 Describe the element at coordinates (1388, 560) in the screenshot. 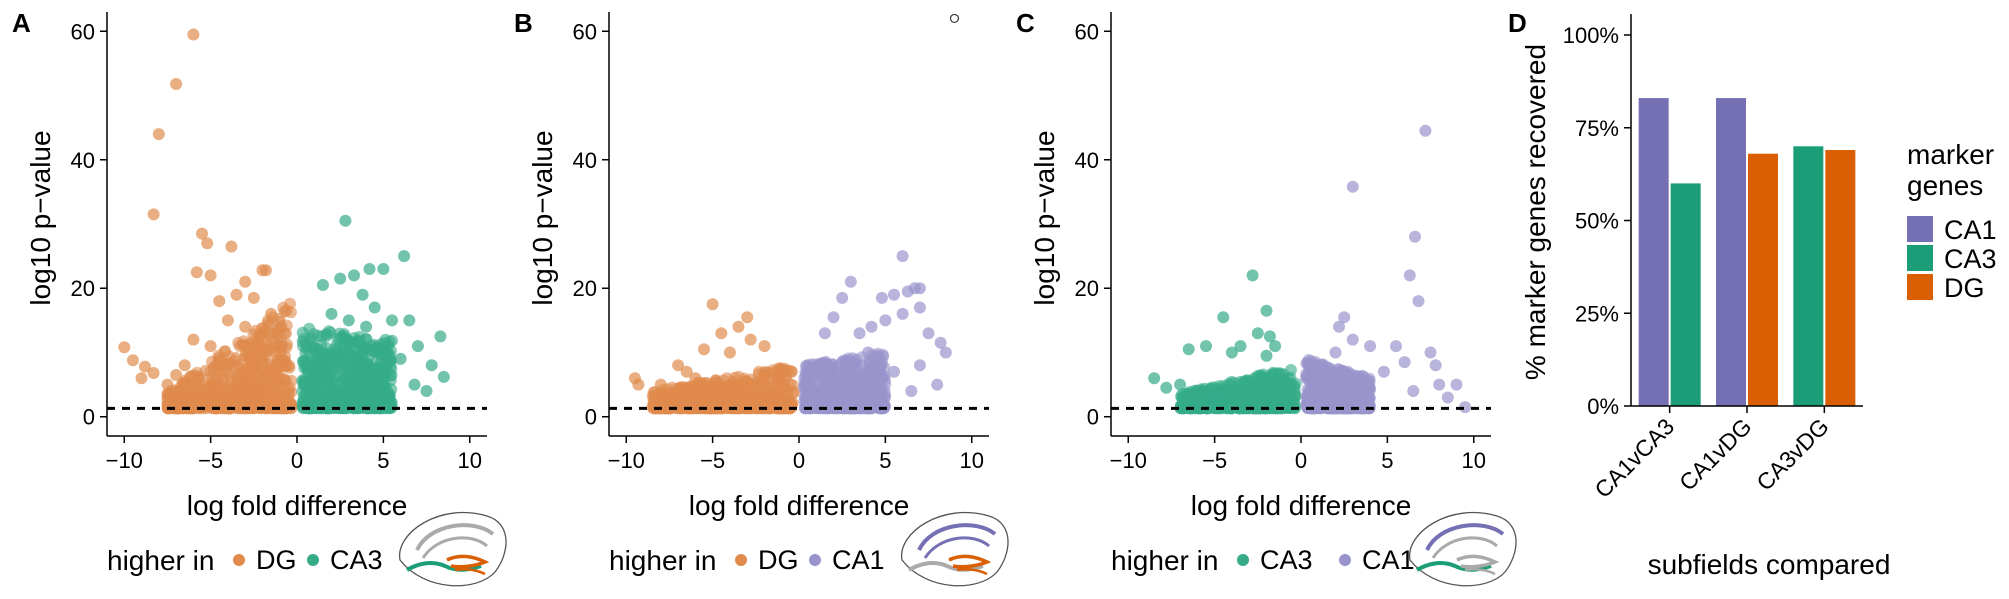

I see `legend-label-ca1-c: CA1` at that location.